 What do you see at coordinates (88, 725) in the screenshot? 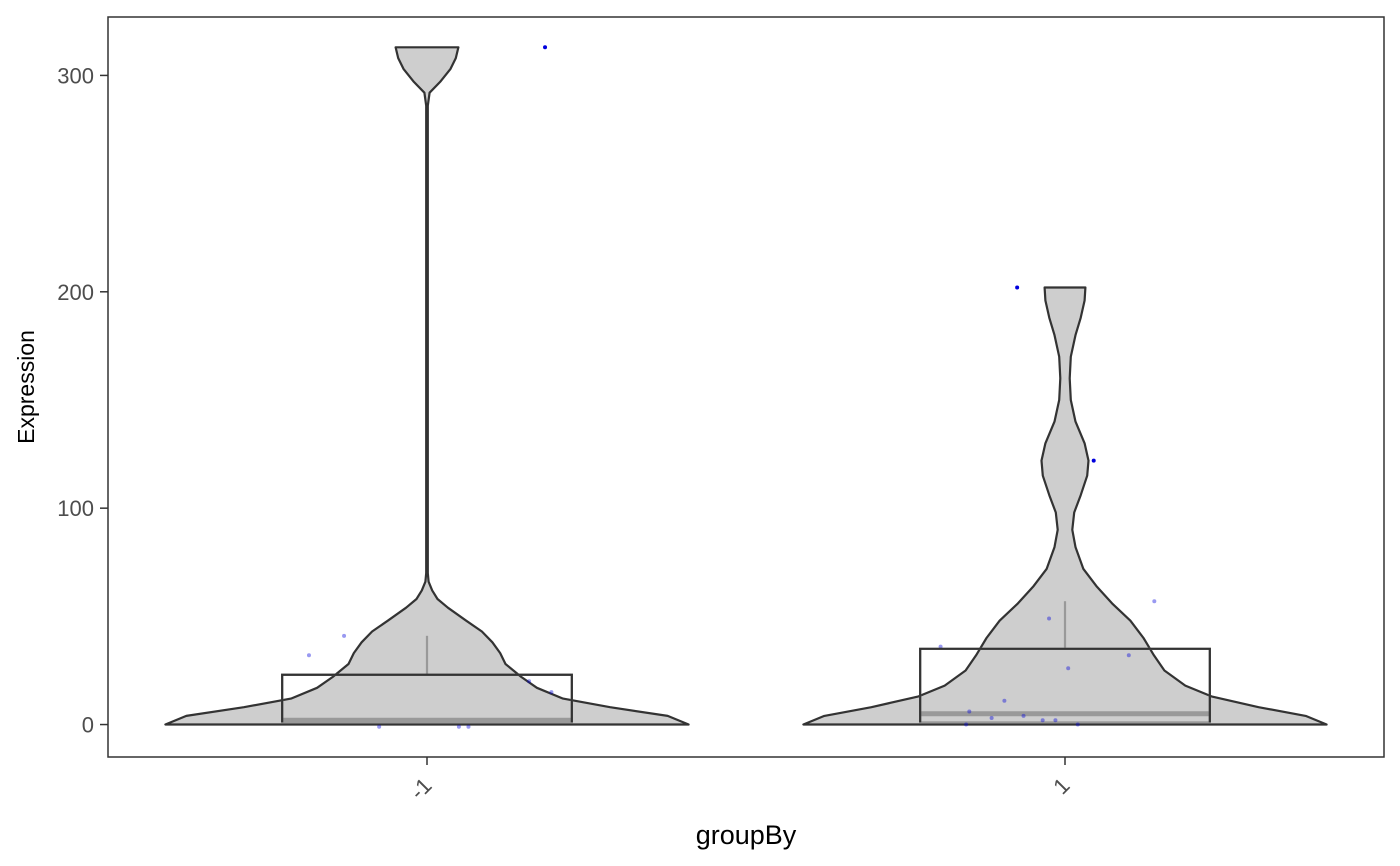
I see `y-tick-label: 0` at bounding box center [88, 725].